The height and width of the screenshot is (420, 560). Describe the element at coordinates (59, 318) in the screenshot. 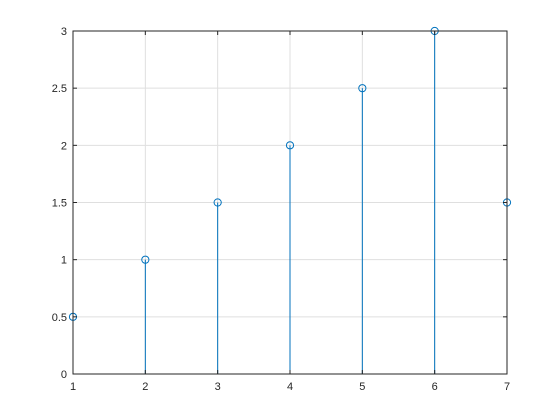

I see `y-tick-label-2: 0.5` at that location.